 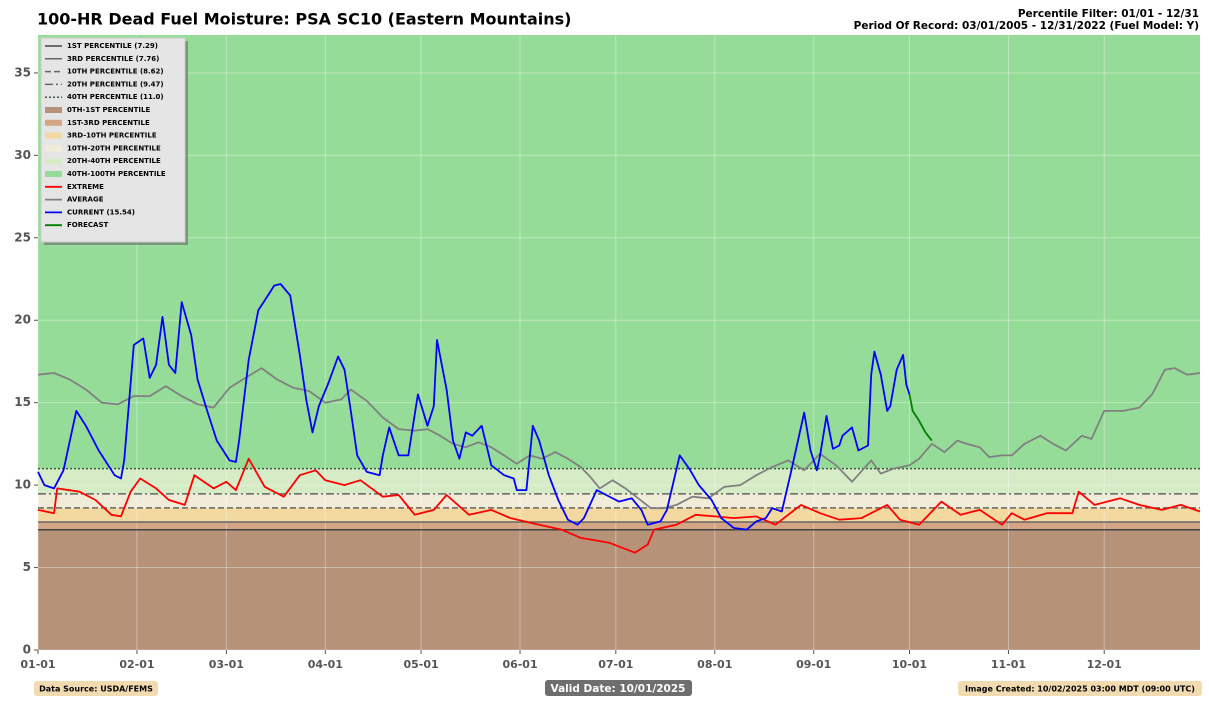 What do you see at coordinates (136, 664) in the screenshot?
I see `x-tick-label: 02-01` at bounding box center [136, 664].